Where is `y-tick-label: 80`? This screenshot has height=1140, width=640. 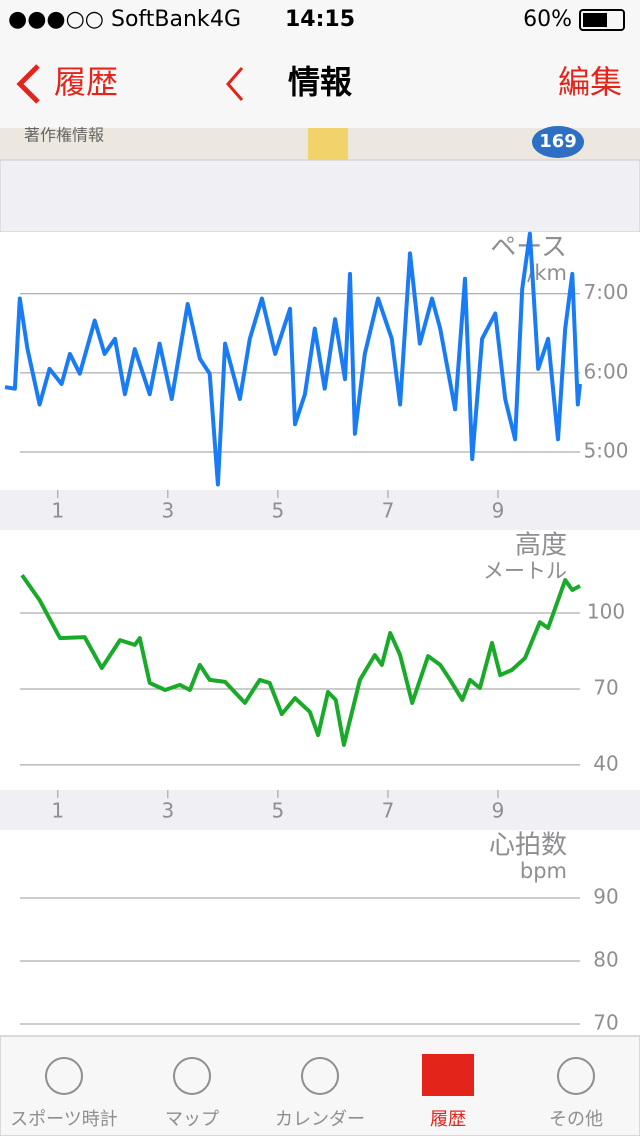 y-tick-label: 80 is located at coordinates (605, 960).